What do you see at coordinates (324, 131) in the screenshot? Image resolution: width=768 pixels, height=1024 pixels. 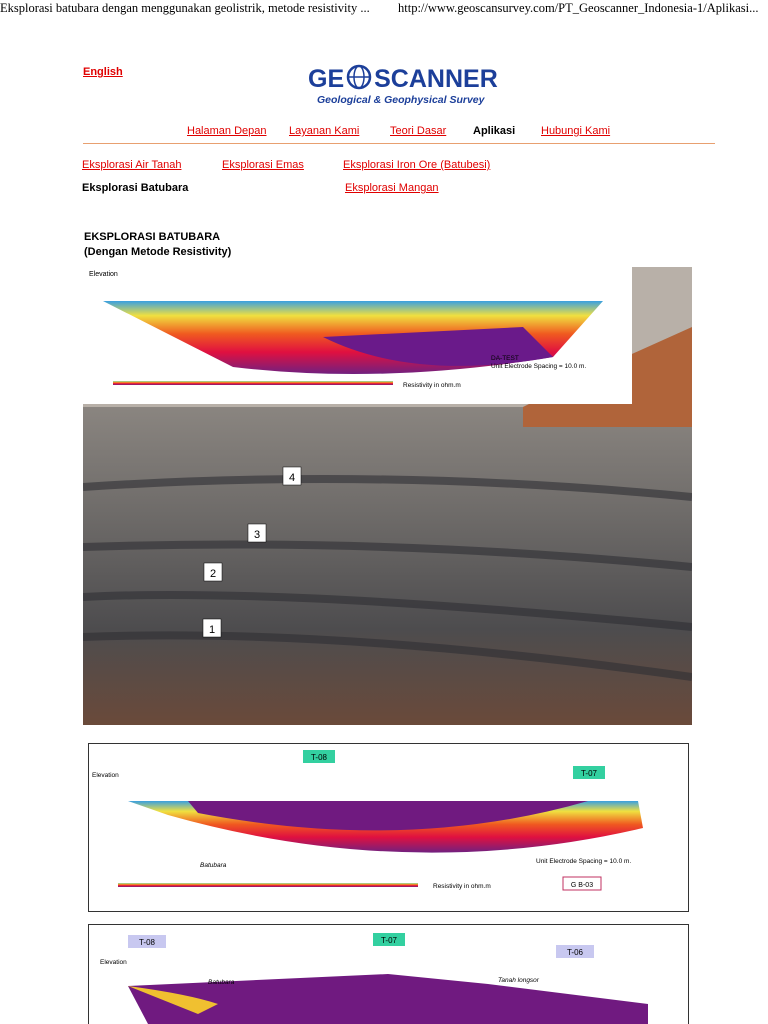 I see `nav-link: Layanan Kami` at bounding box center [324, 131].